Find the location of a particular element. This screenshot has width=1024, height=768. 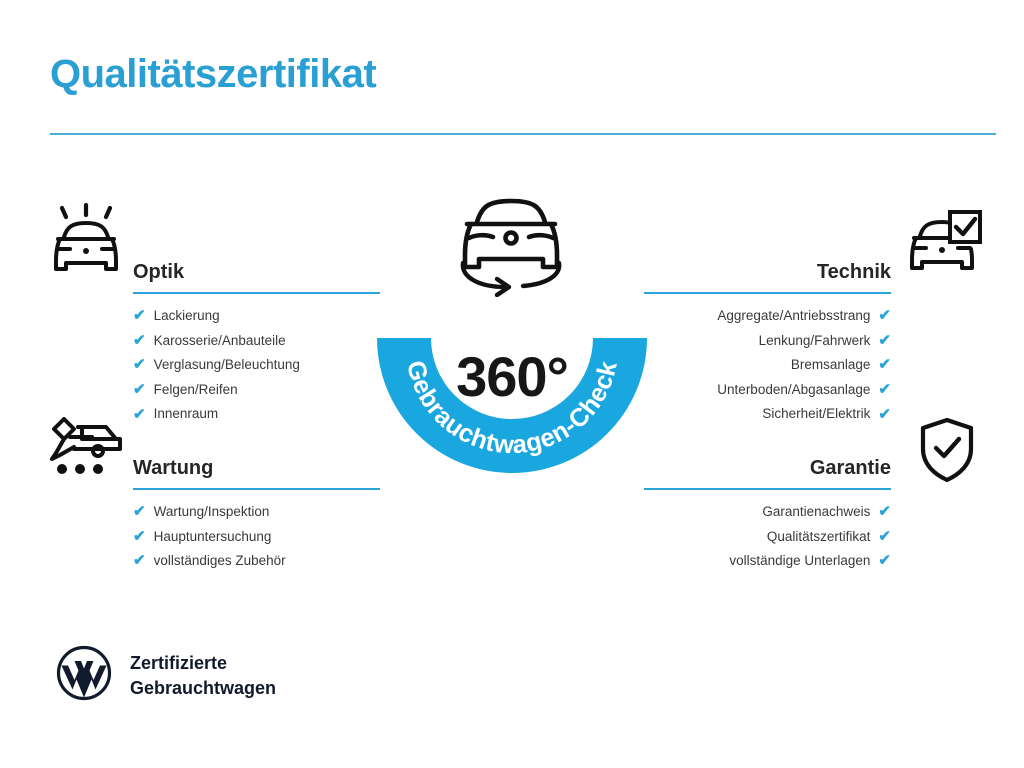

section-optik-divider is located at coordinates (256, 293).